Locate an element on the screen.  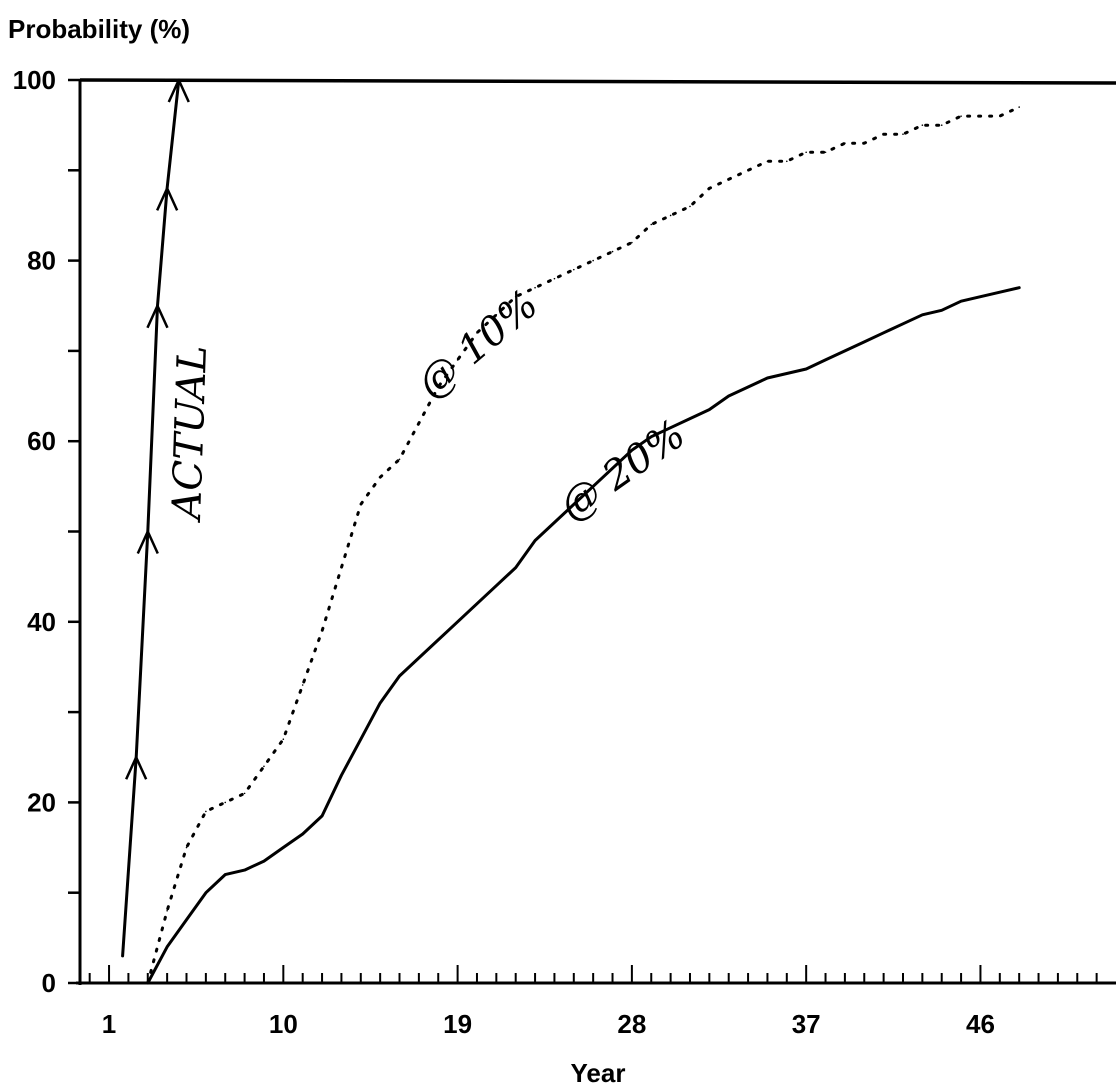
y-axis-title: Probability (%) is located at coordinates (99, 29).